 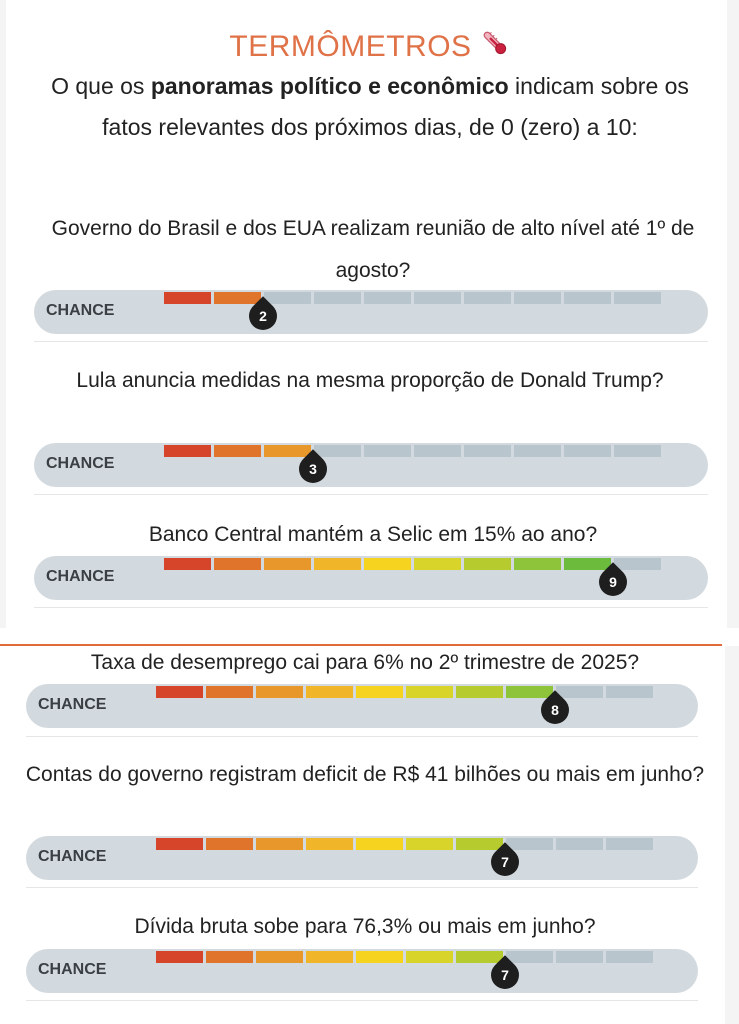 What do you see at coordinates (371, 466) in the screenshot?
I see `chance-meter: CHANCE 3` at bounding box center [371, 466].